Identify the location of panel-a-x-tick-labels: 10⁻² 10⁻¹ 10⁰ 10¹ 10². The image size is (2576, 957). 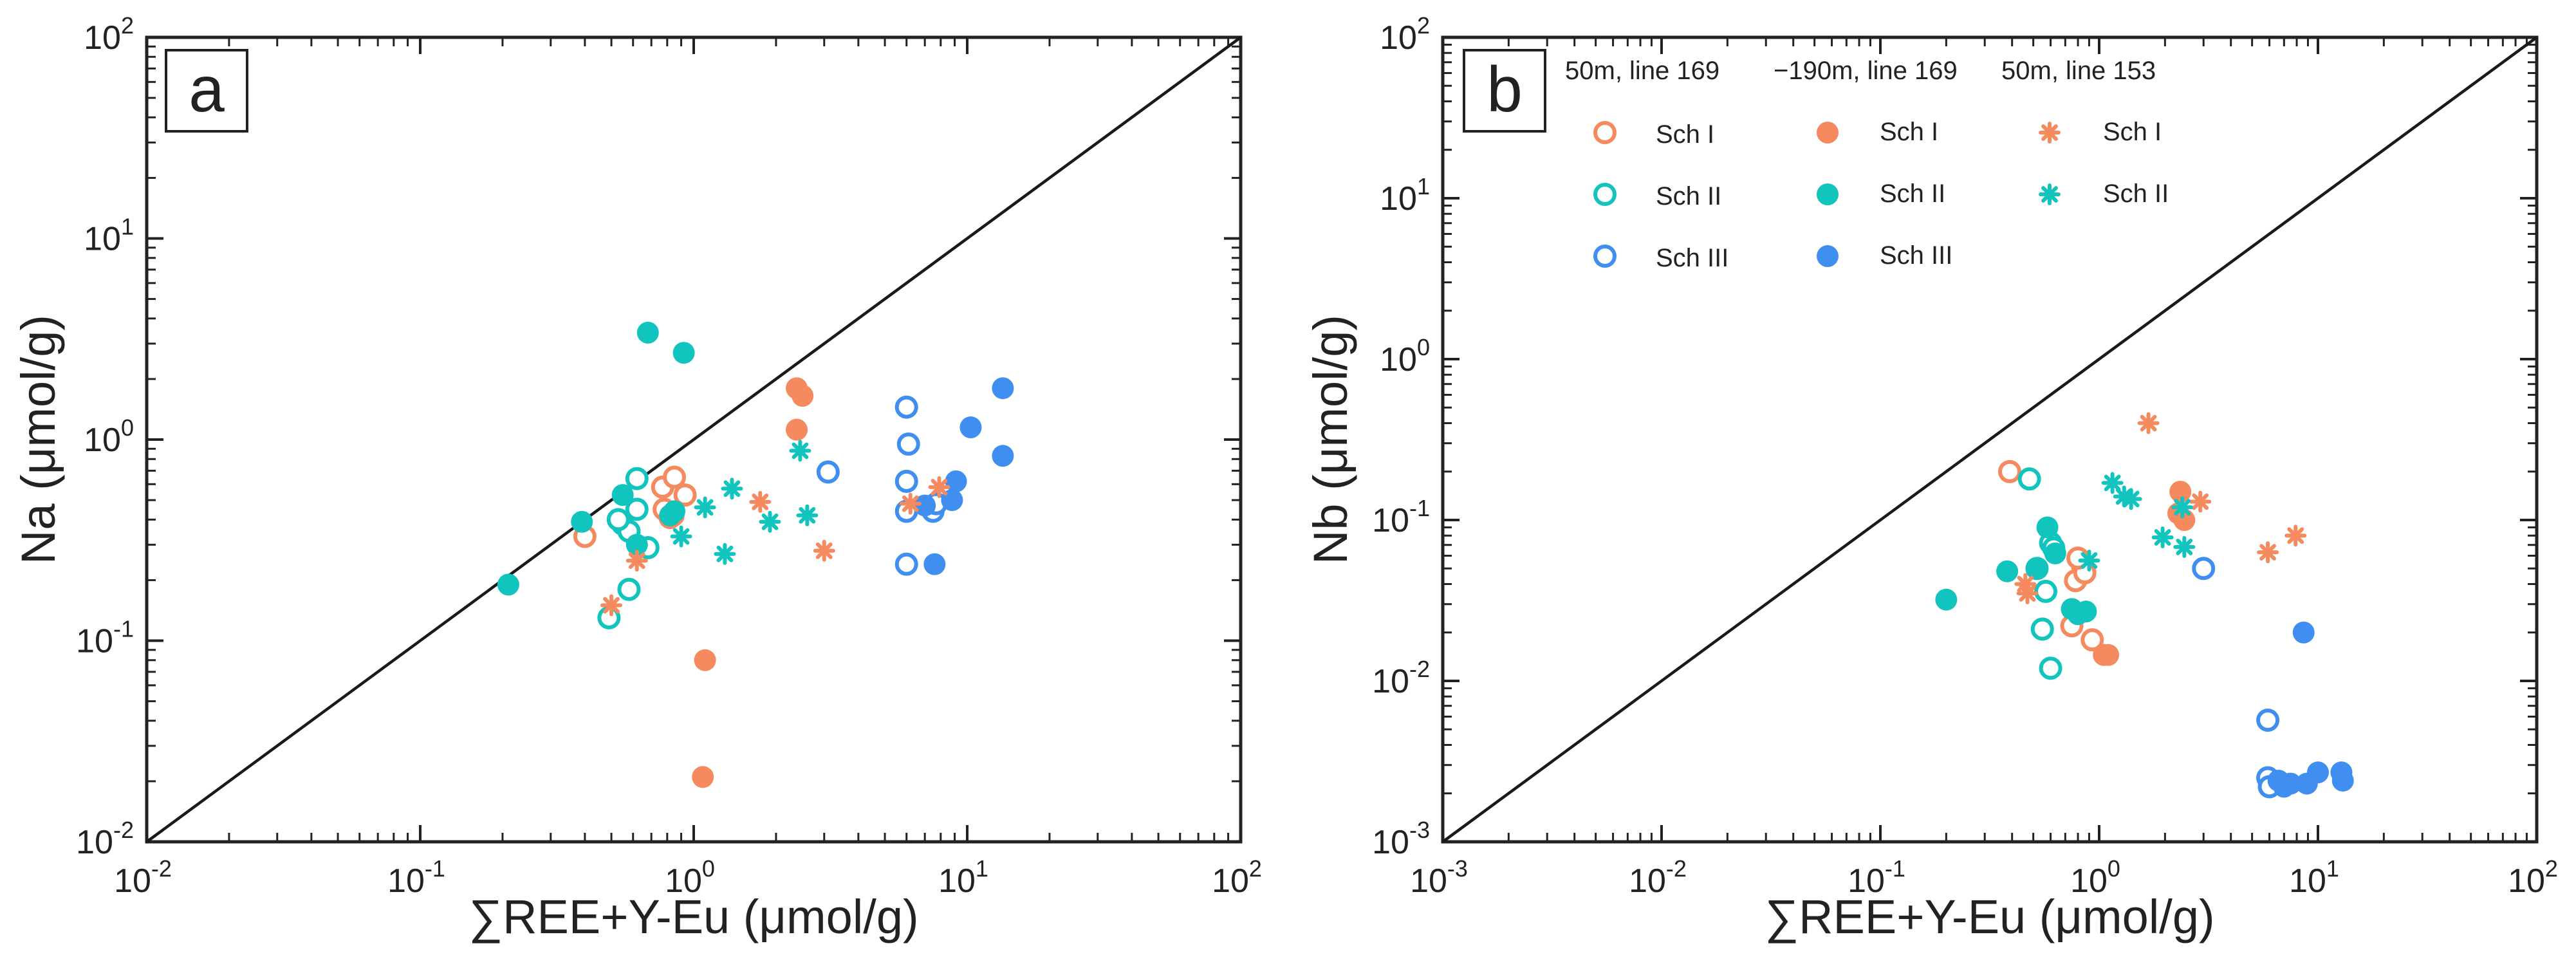
(688, 877).